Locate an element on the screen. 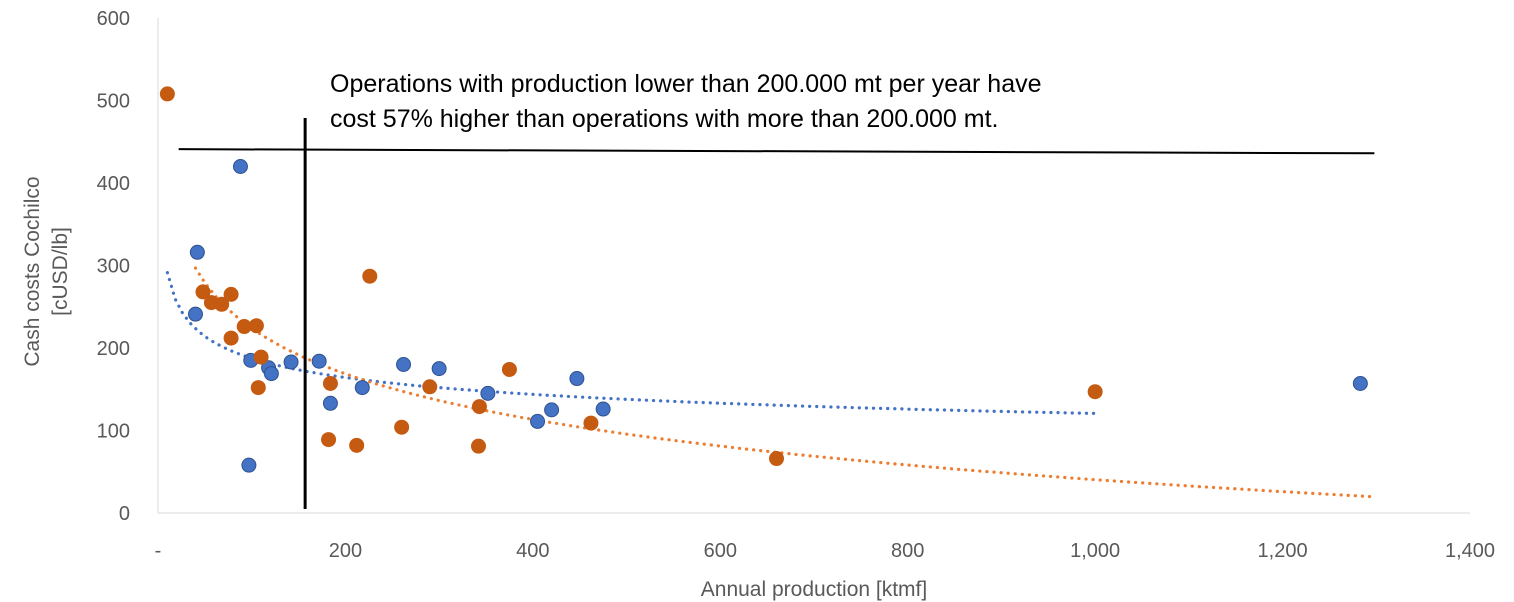 Image resolution: width=1514 pixels, height=602 pixels. y-tick-label: 200 is located at coordinates (113, 349).